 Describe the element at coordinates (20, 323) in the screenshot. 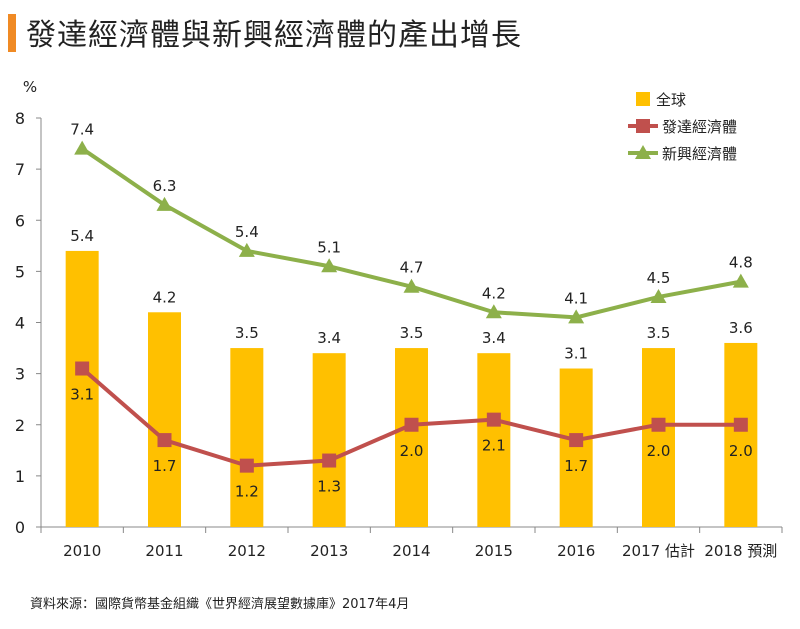

I see `y-tick-label: 4` at that location.